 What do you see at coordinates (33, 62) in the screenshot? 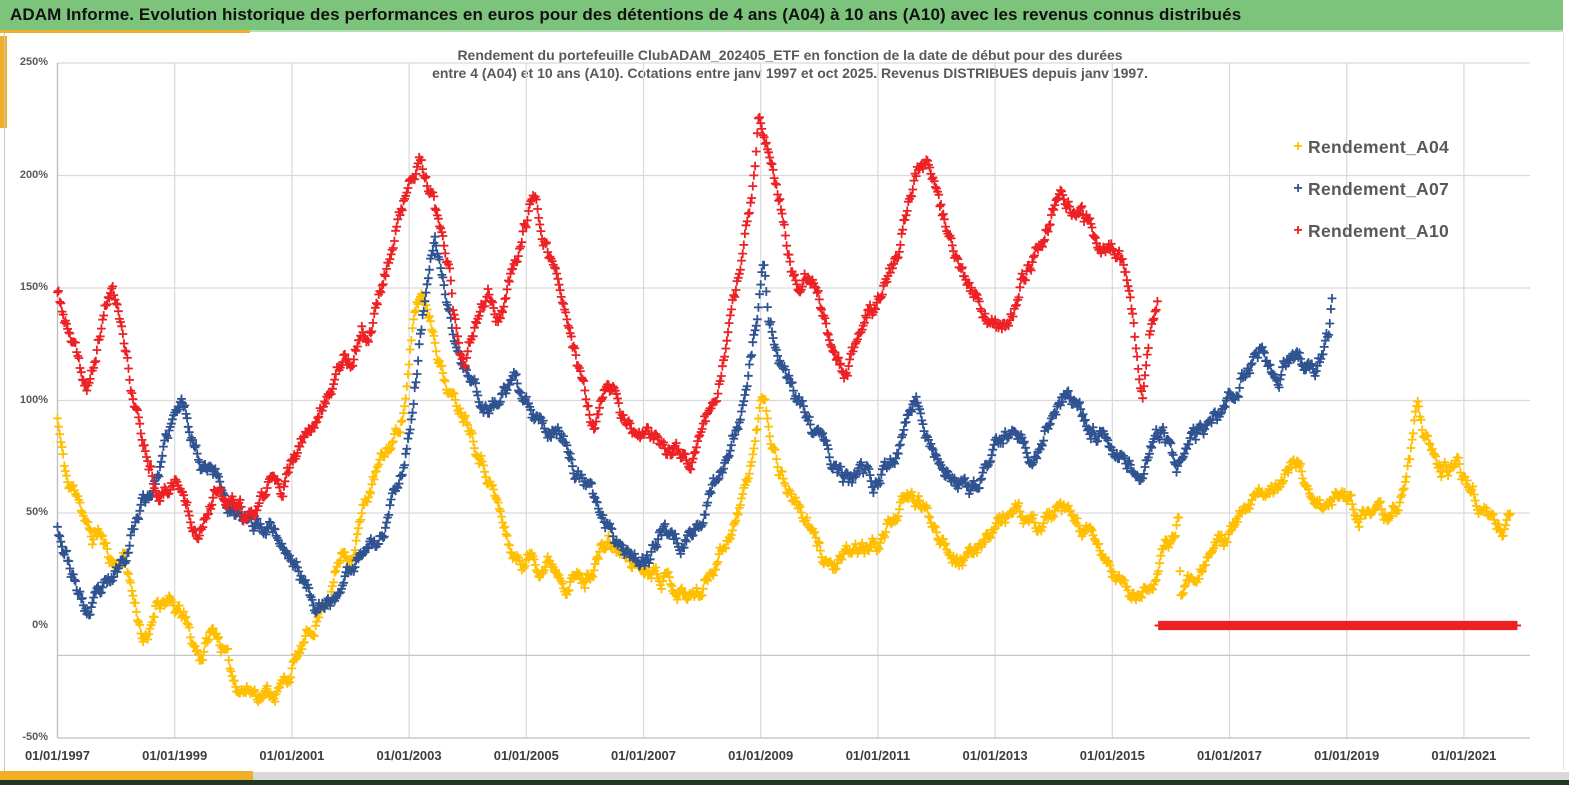
I see `y-tick-label: 250%` at bounding box center [33, 62].